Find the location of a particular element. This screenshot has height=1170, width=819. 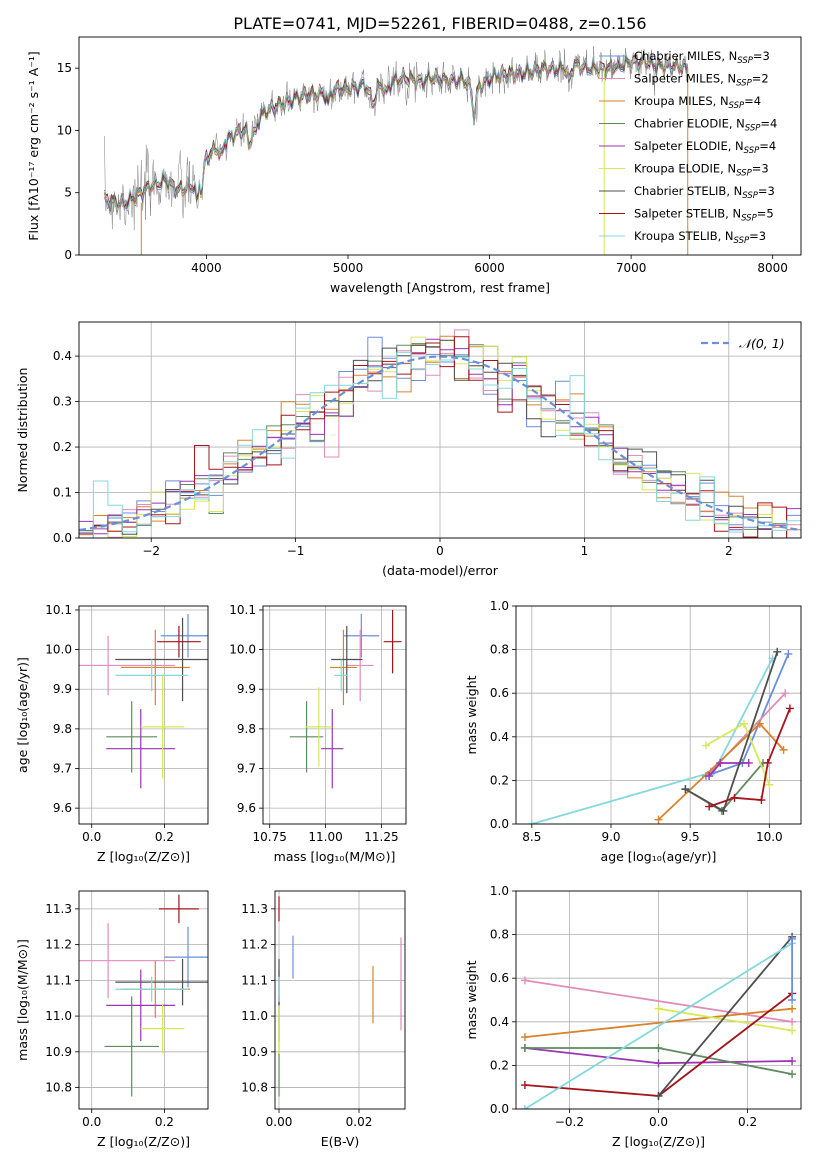

legend-label: Chabrier MILES, NSSP=3 is located at coordinates (702, 57).